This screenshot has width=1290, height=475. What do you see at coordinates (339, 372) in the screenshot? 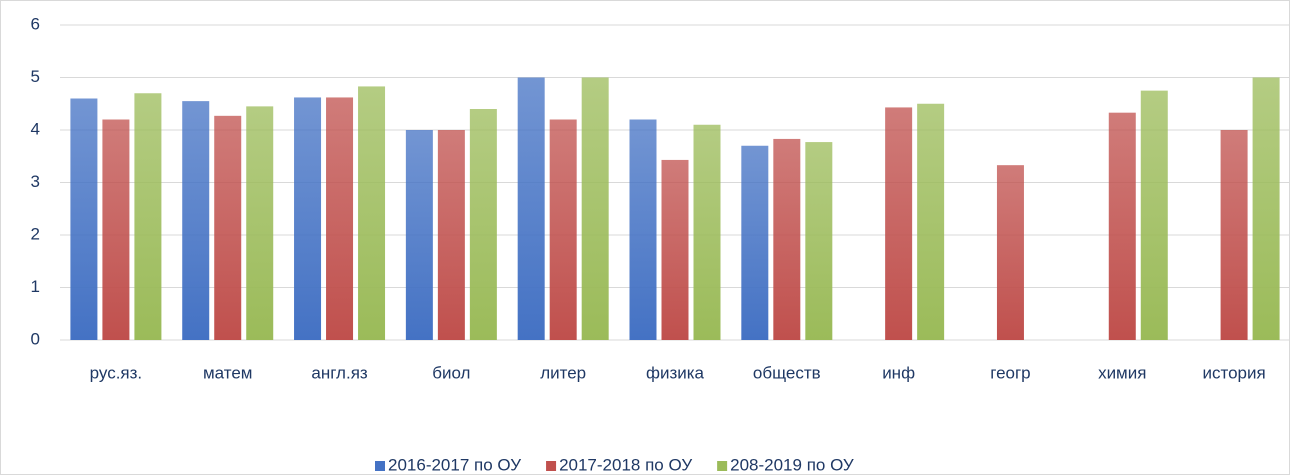
I see `x-tick-label: англ.яз` at bounding box center [339, 372].